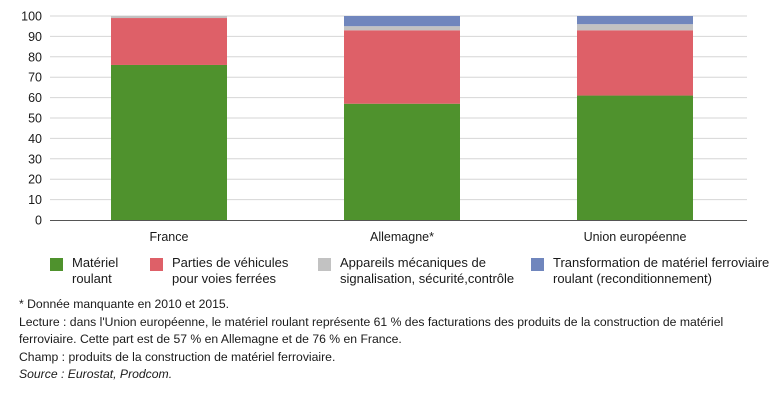  Describe the element at coordinates (124, 304) in the screenshot. I see `missing-data-note: * Donnée manquante en 2010 et 2015.` at that location.